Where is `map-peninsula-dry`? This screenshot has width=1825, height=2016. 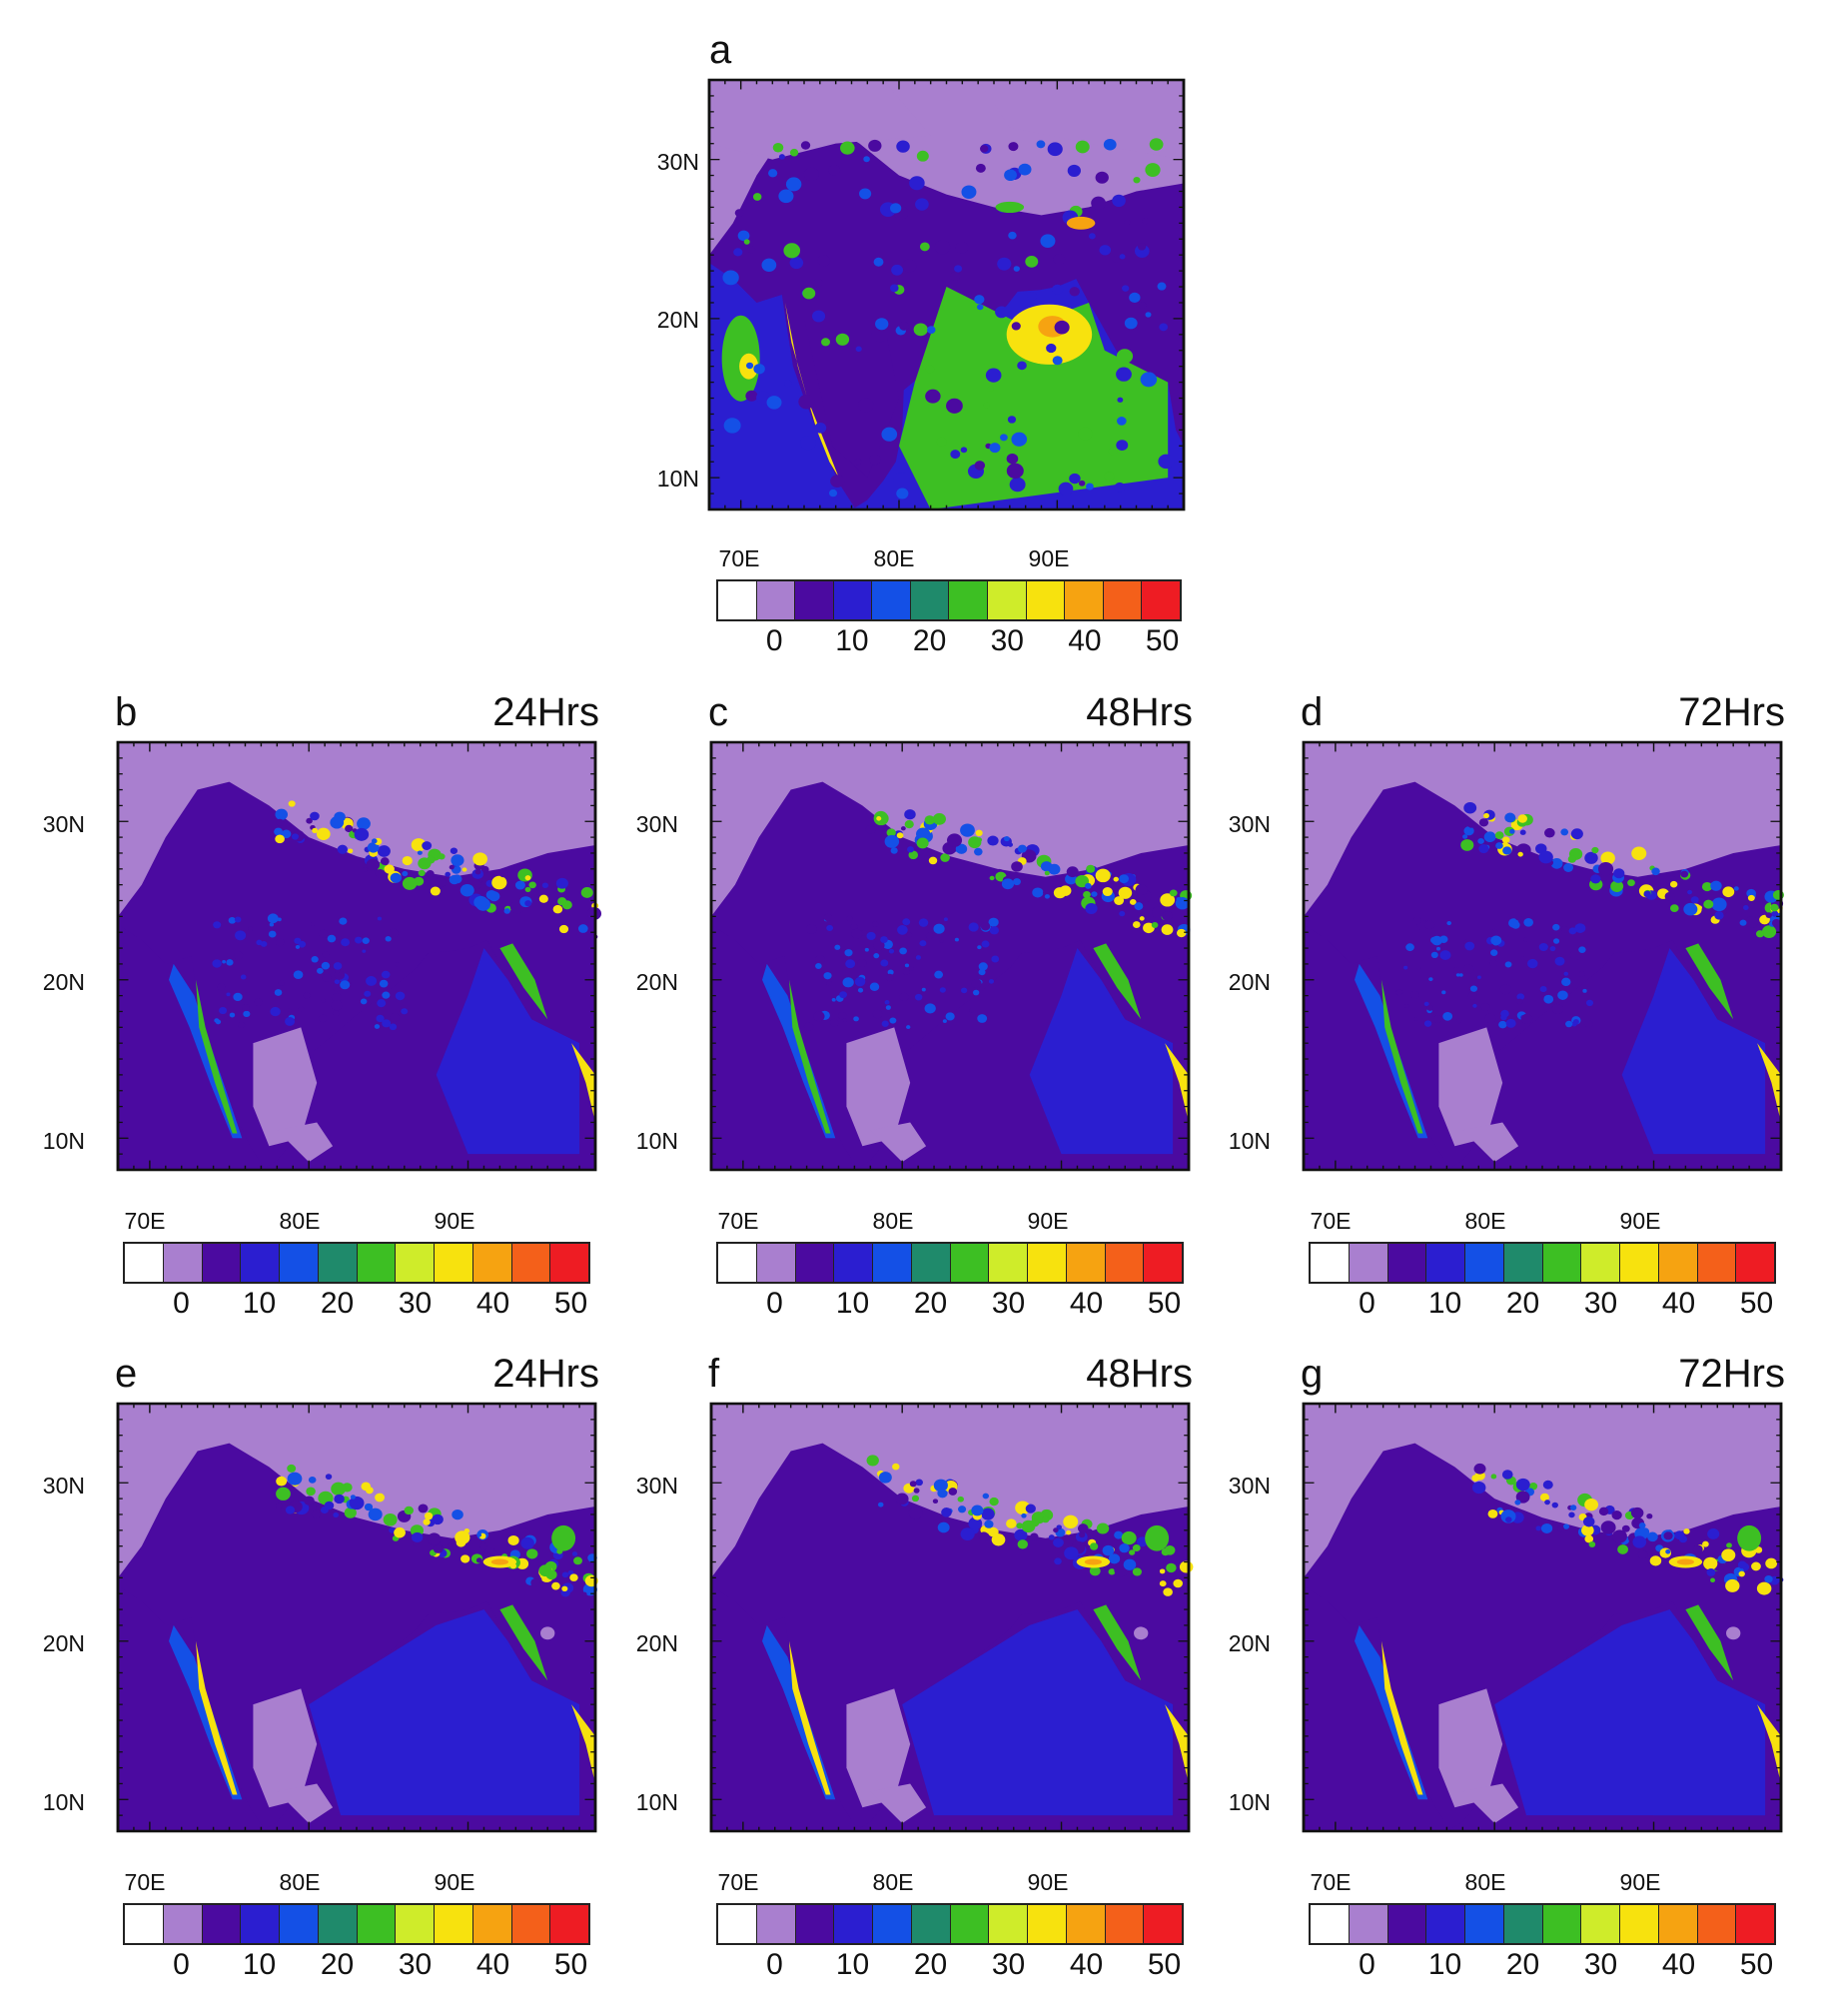 map-peninsula-dry is located at coordinates (878, 1748).